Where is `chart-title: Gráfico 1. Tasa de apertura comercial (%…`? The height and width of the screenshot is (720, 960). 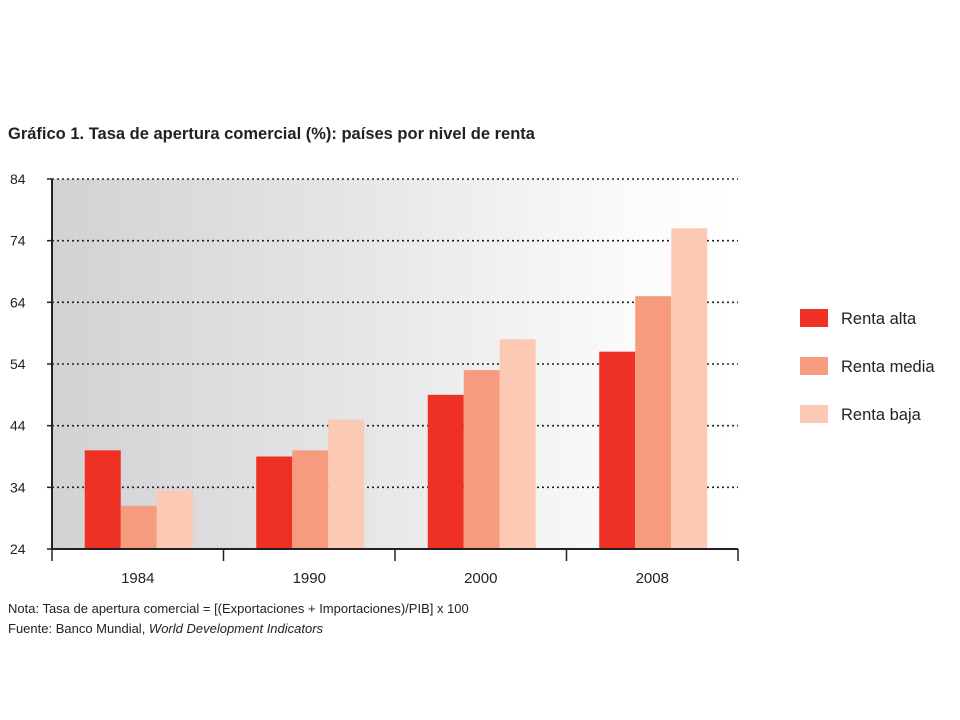
chart-title: Gráfico 1. Tasa de apertura comercial (%… is located at coordinates (271, 134).